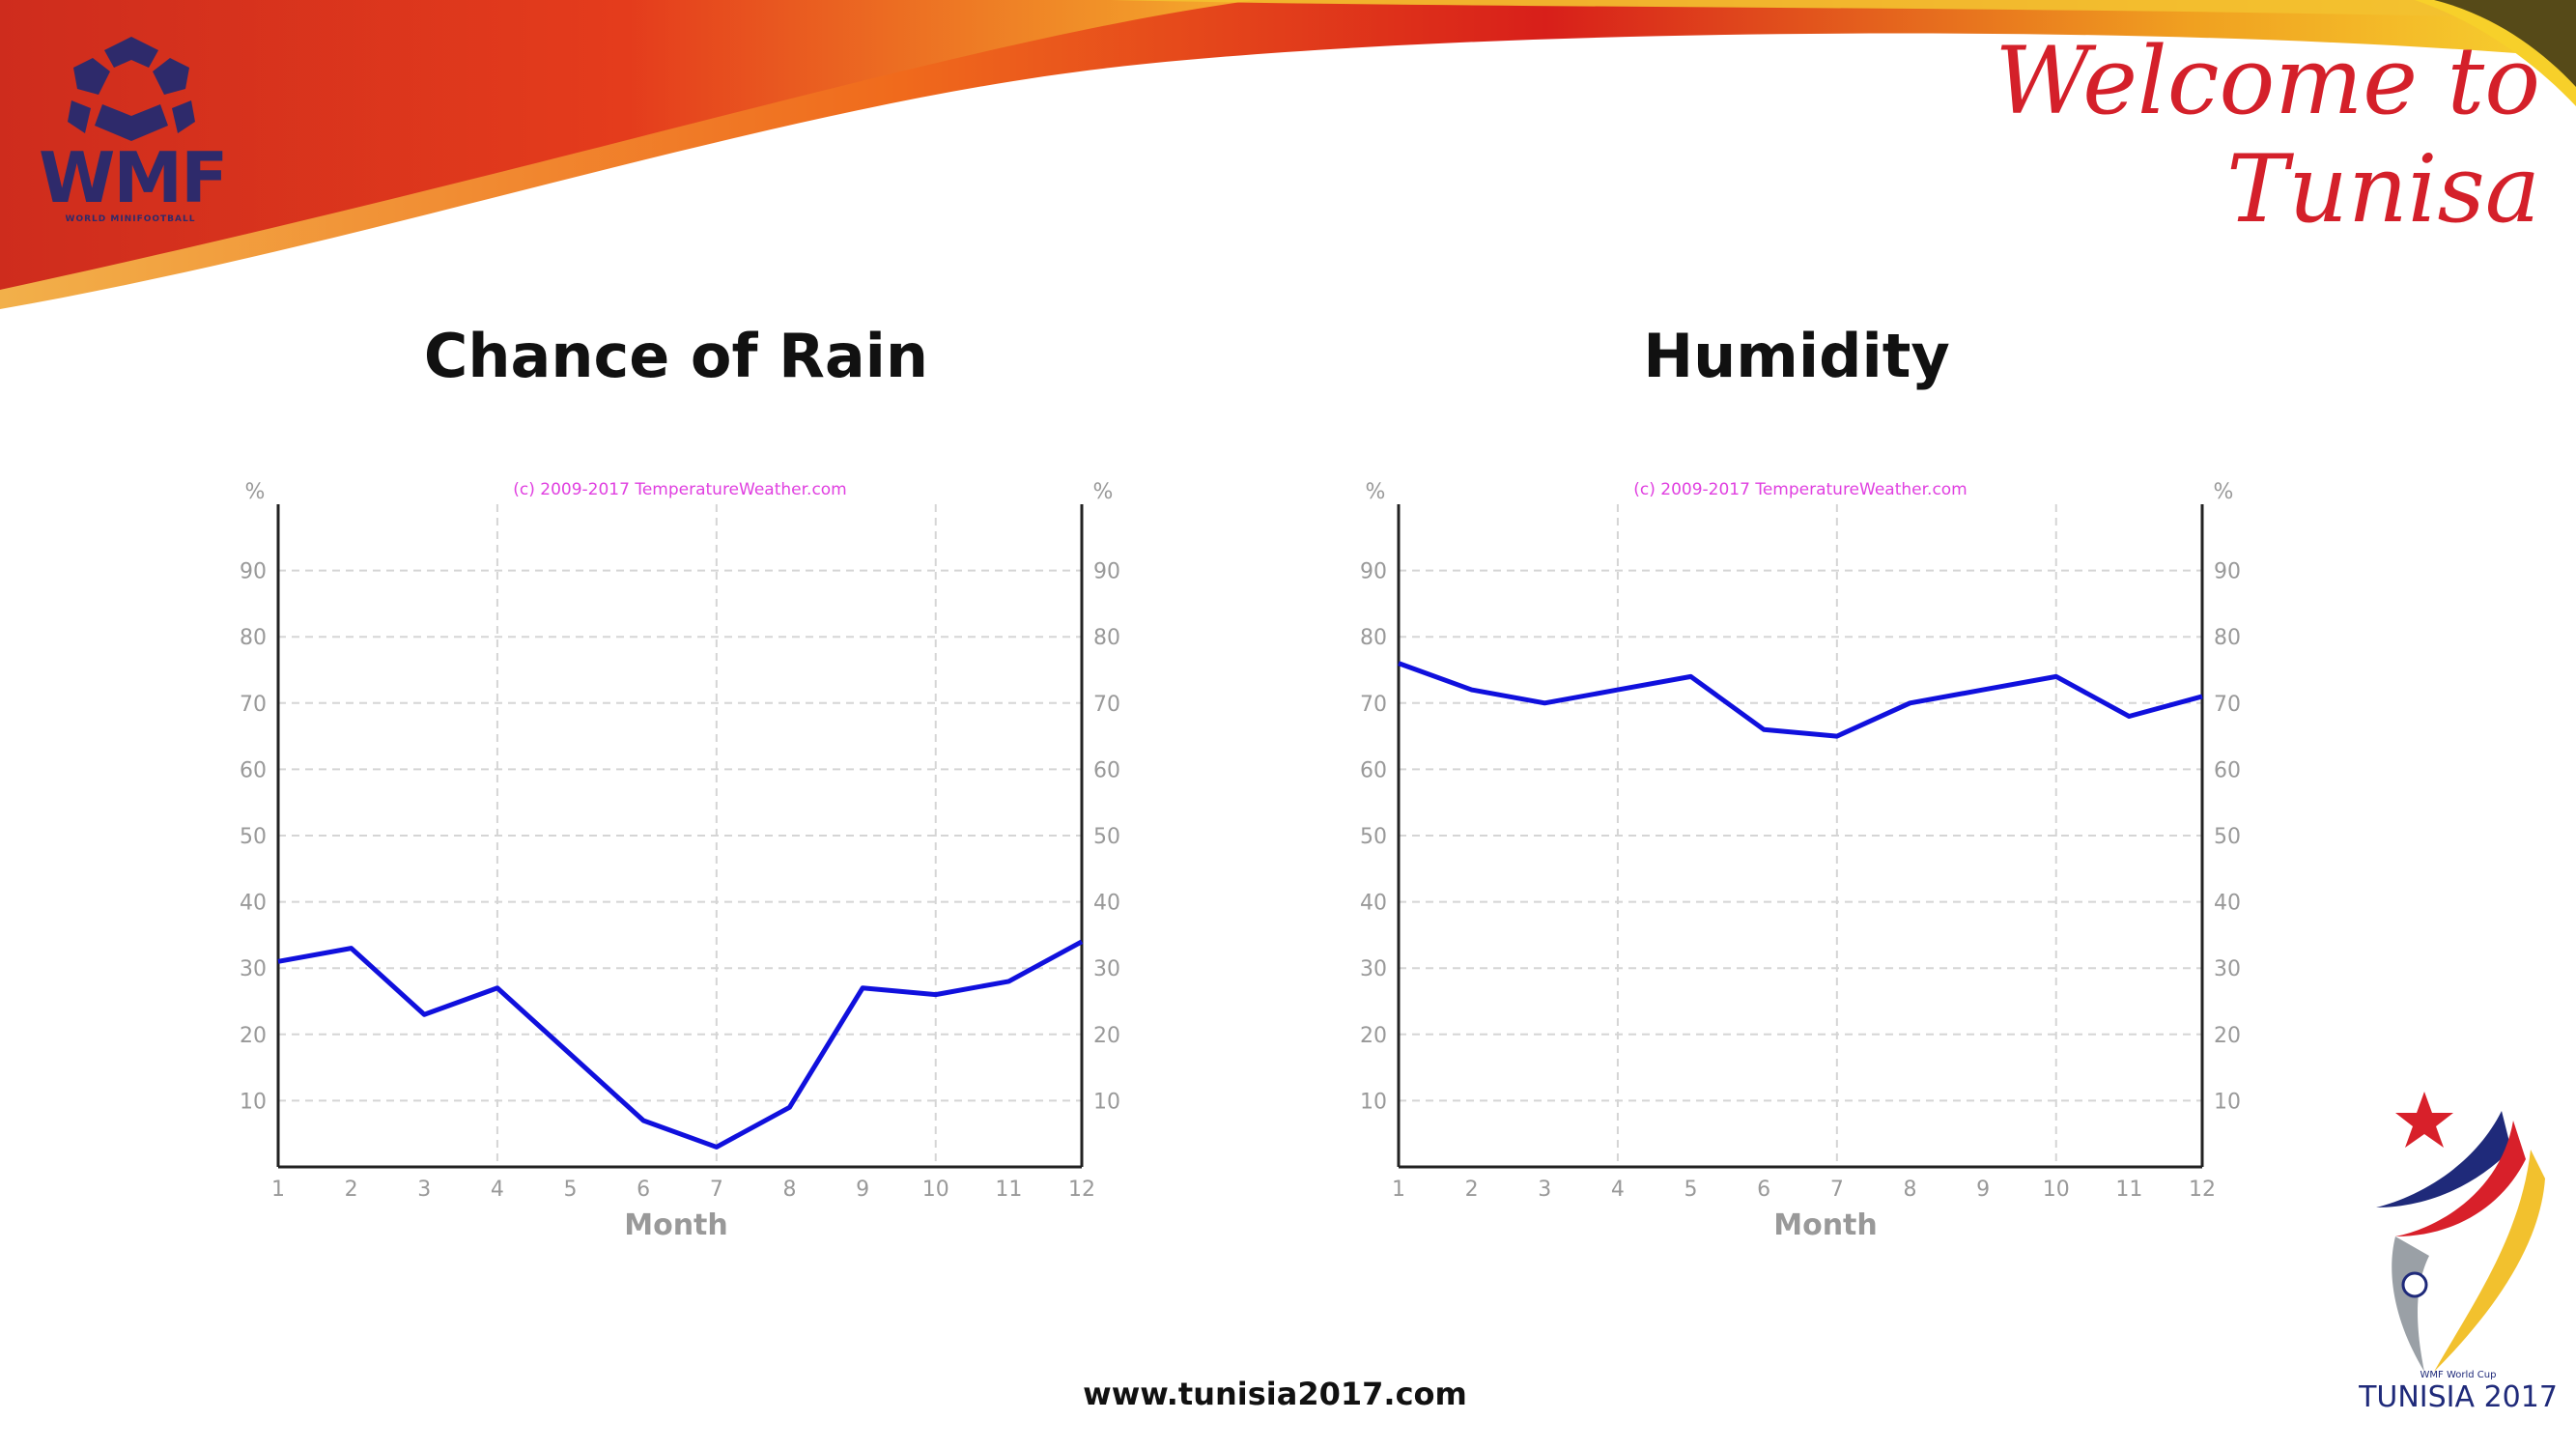  I want to click on chart-title-rain: Chance of Rain, so click(676, 356).